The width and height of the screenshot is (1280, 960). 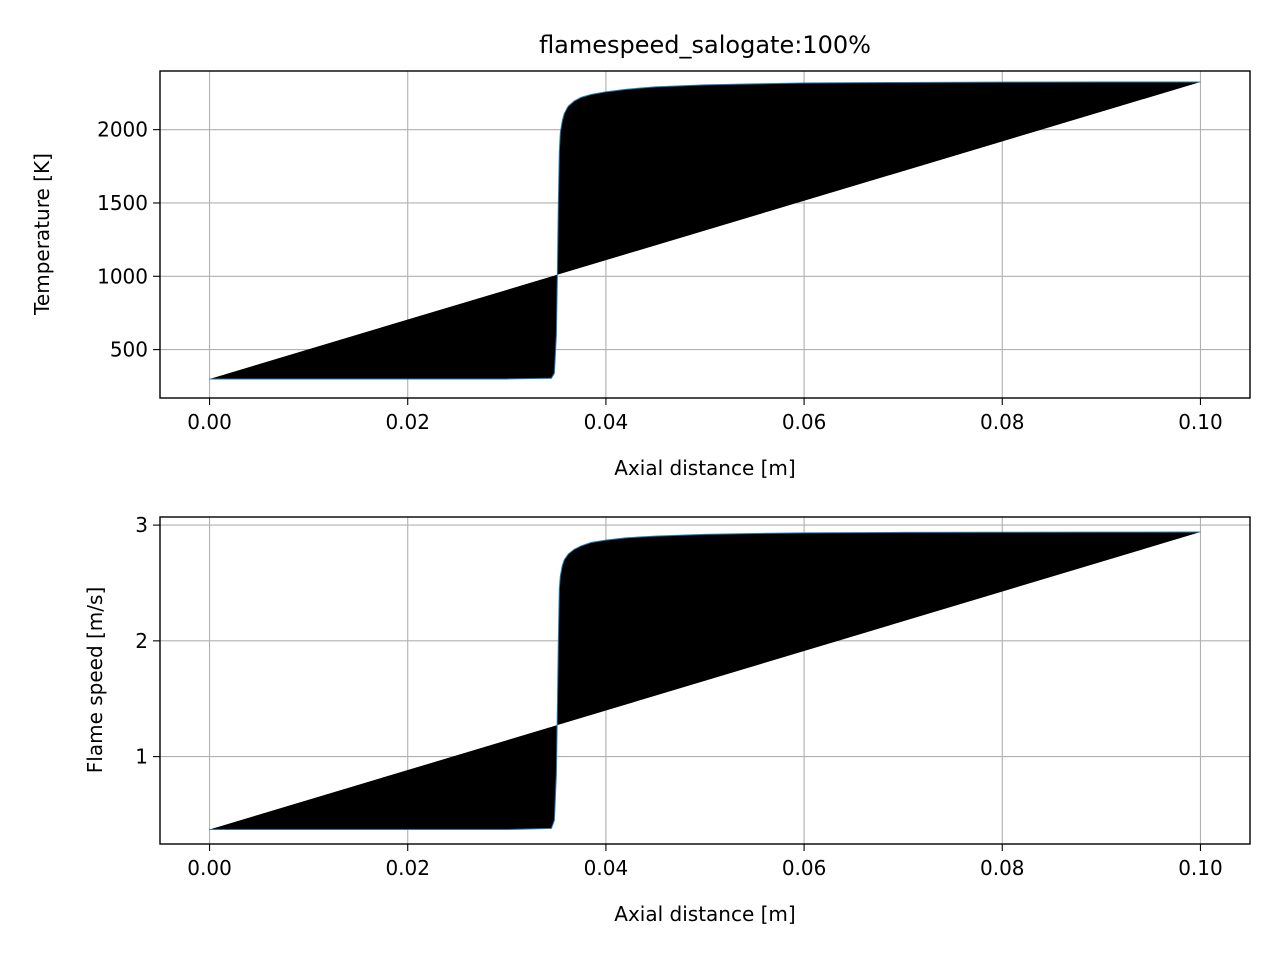 I want to click on flame-speed-y-axis-label: Flame speed [m/s], so click(x=95, y=680).